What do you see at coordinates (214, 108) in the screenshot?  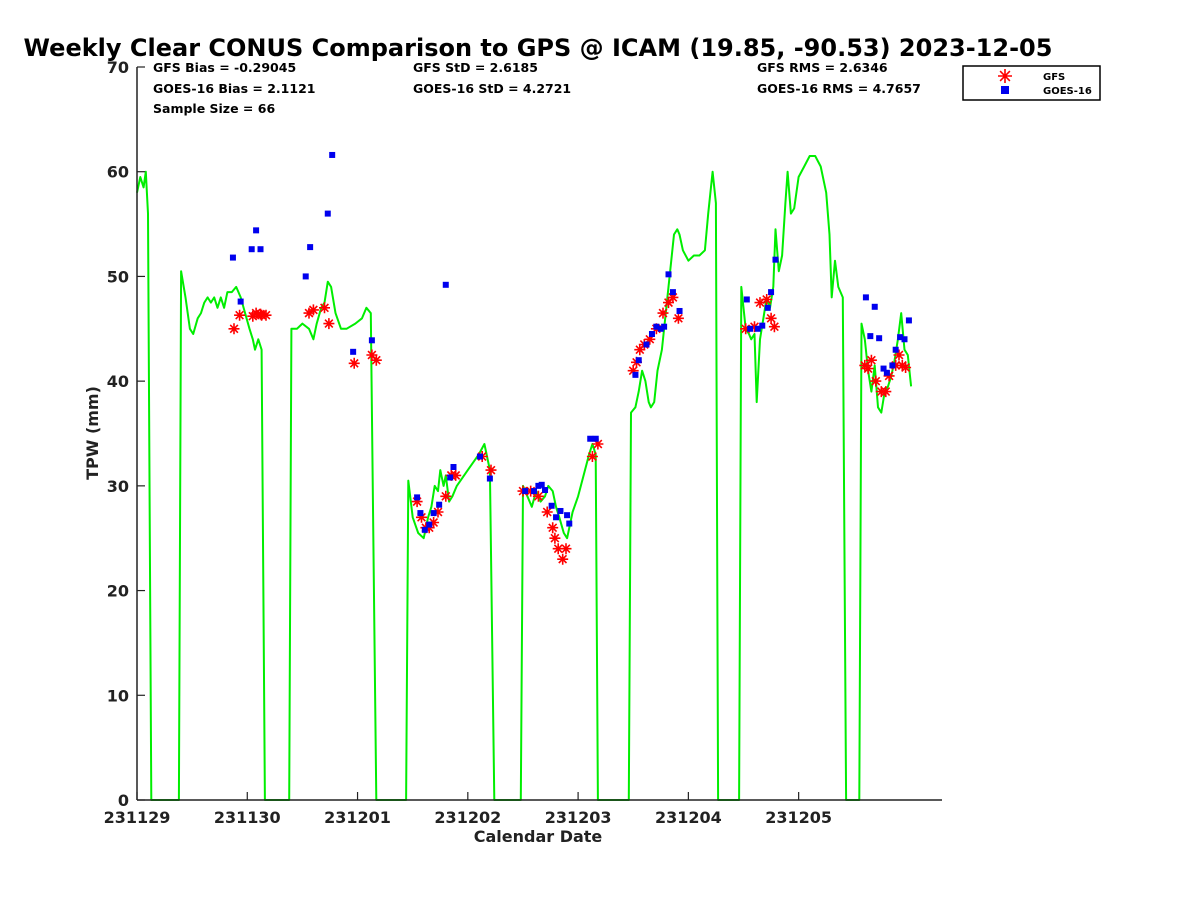 I see `stat-text: Sample Size = 66` at bounding box center [214, 108].